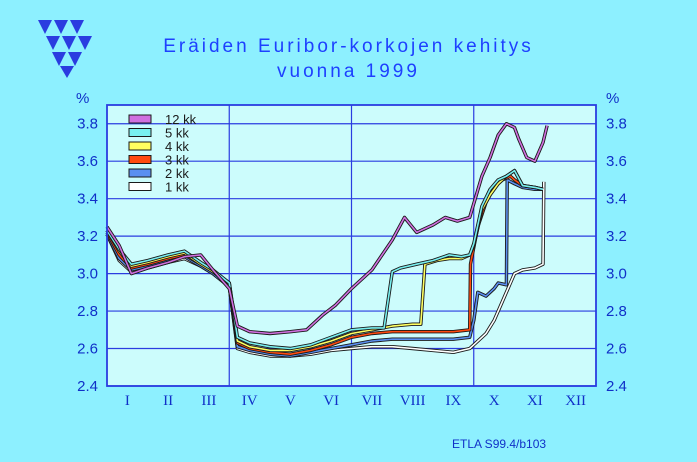 The height and width of the screenshot is (462, 697). I want to click on x-tick-label: VI, so click(331, 401).